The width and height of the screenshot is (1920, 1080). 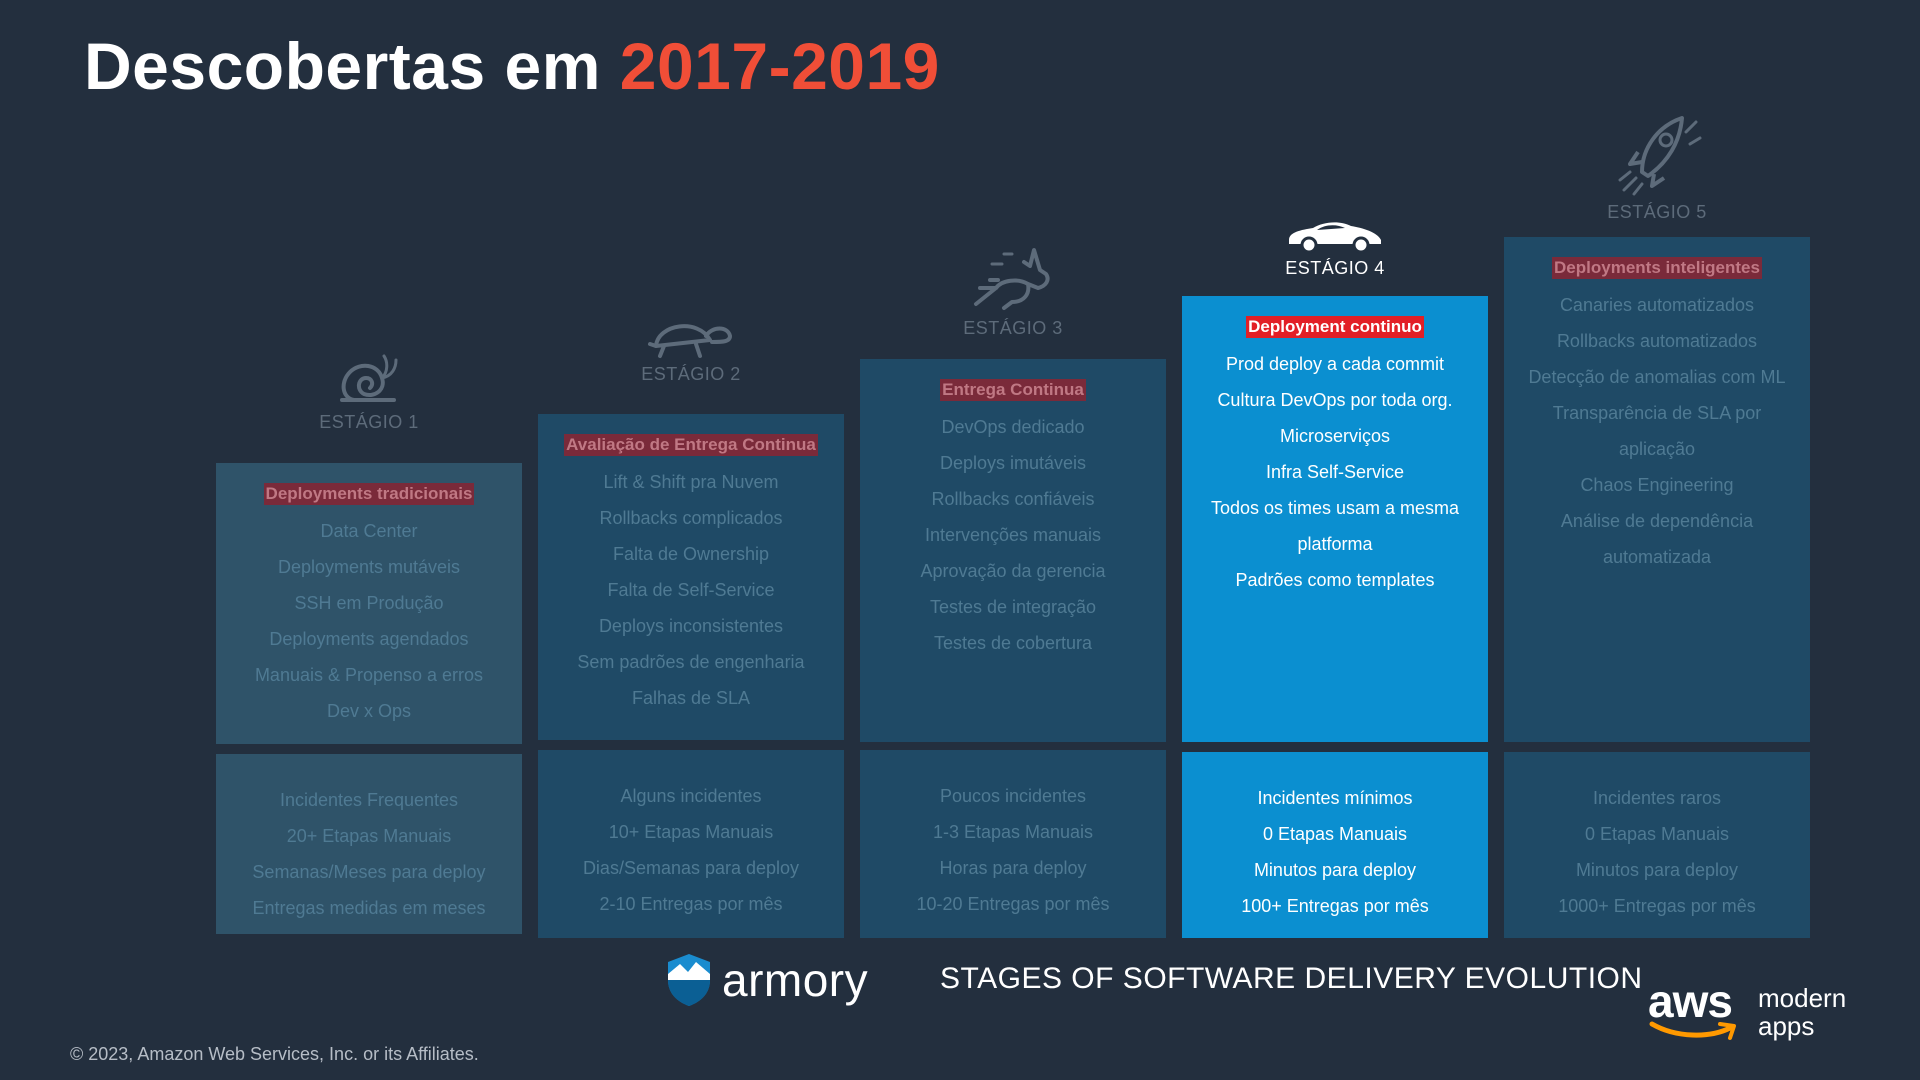 I want to click on turtle-icon, so click(x=690, y=341).